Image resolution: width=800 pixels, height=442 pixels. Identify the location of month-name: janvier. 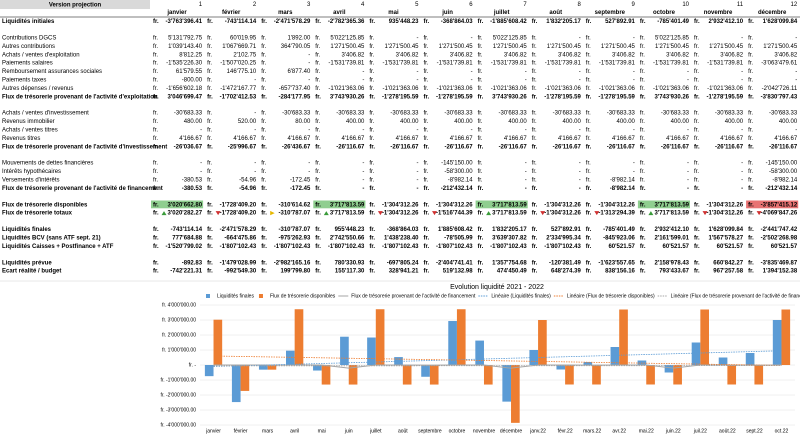
(176, 13).